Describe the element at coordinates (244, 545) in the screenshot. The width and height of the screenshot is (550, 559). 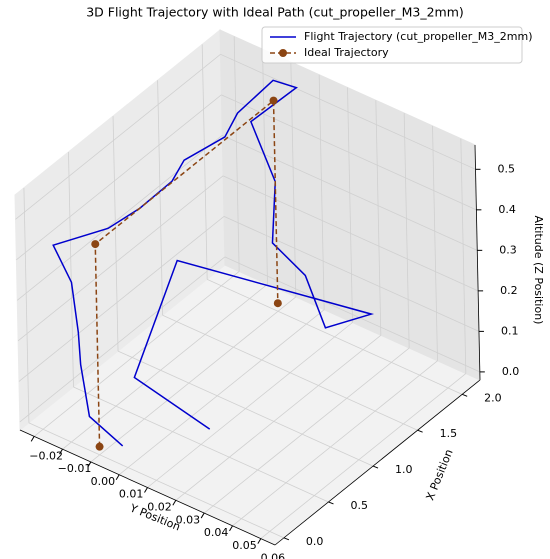
I see `y-tick-label: 0.05` at that location.